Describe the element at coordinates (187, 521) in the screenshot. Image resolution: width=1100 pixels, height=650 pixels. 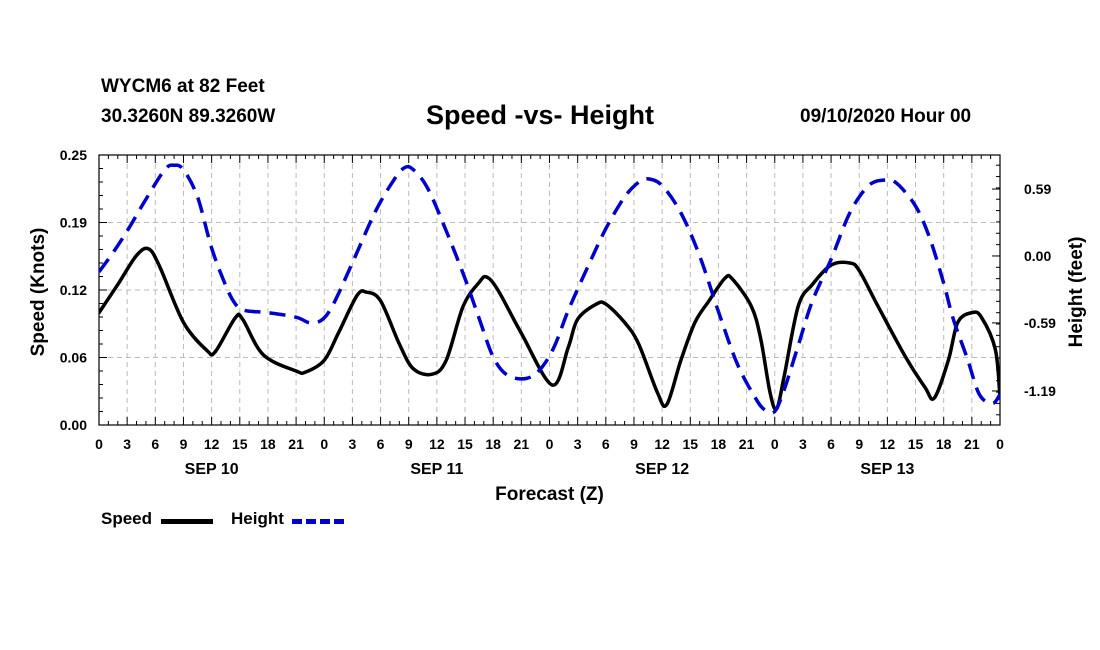
I see `legend-speed-swatch` at that location.